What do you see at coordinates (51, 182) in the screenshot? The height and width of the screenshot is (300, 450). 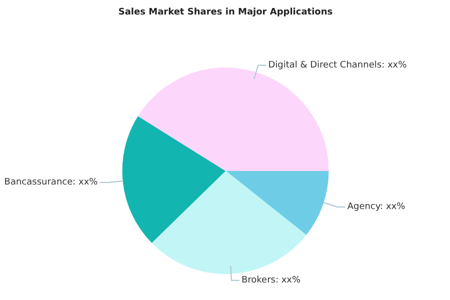 I see `slice-label: Bancassurance: xx%` at bounding box center [51, 182].